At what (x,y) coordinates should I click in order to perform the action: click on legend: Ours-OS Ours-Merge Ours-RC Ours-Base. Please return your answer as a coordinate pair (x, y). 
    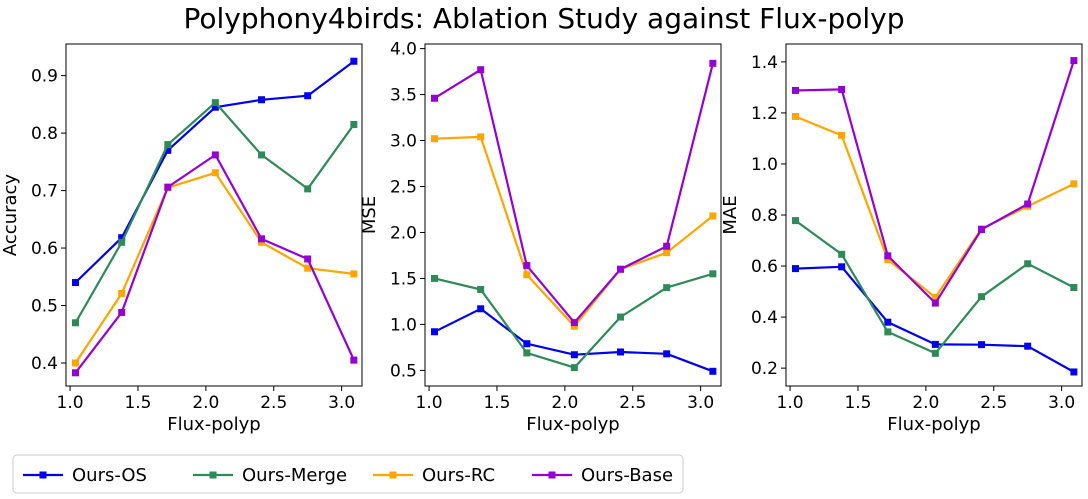
    Looking at the image, I should click on (348, 474).